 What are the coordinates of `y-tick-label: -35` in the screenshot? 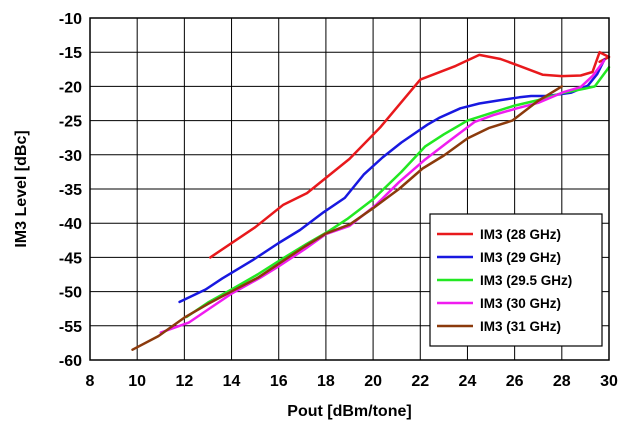 It's located at (70, 190).